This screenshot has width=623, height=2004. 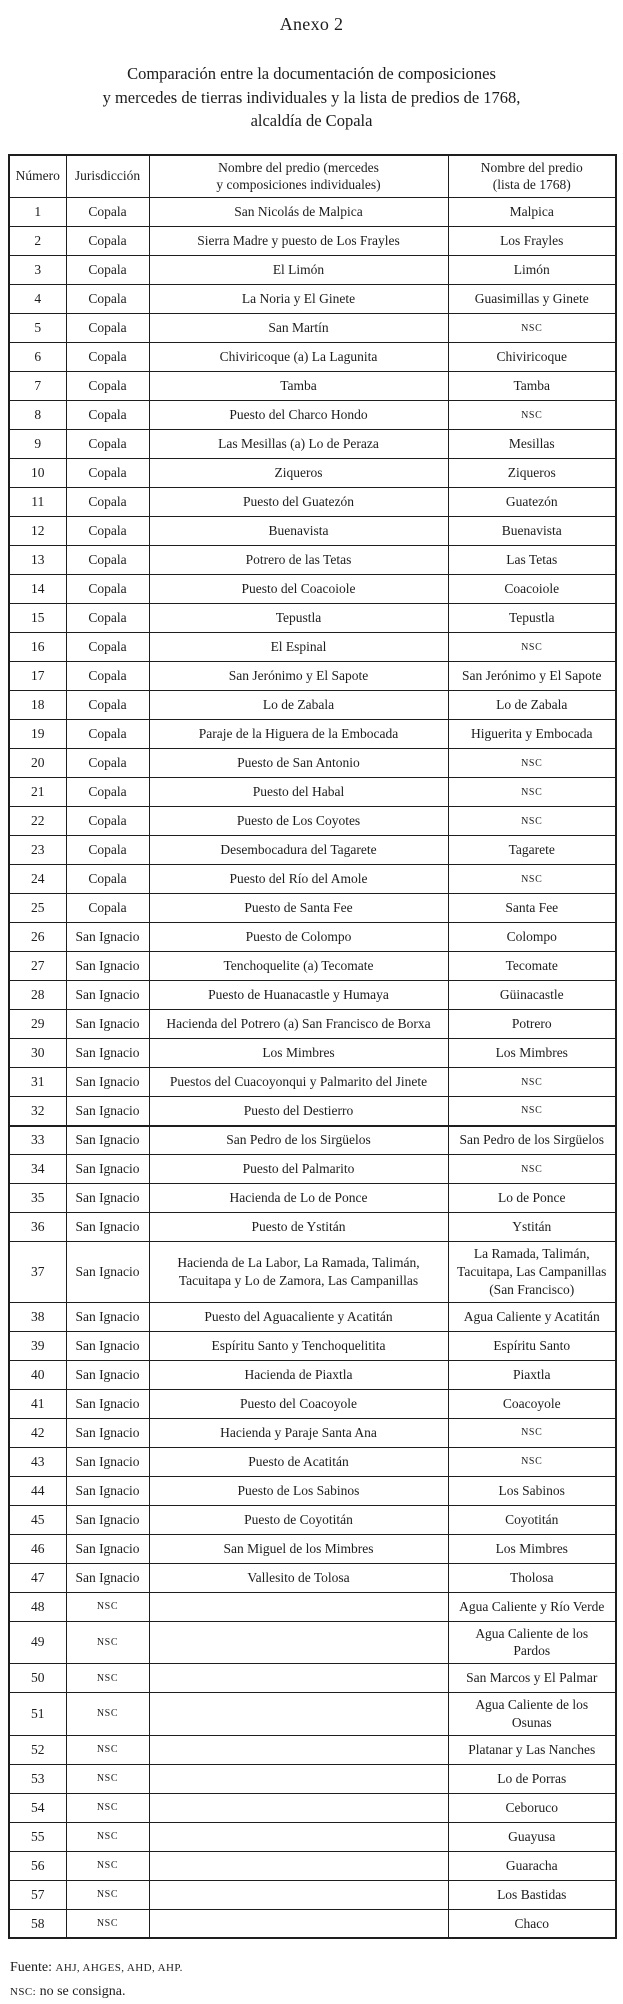 What do you see at coordinates (532, 1548) in the screenshot?
I see `cell-predio-lista: Los Mimbres` at bounding box center [532, 1548].